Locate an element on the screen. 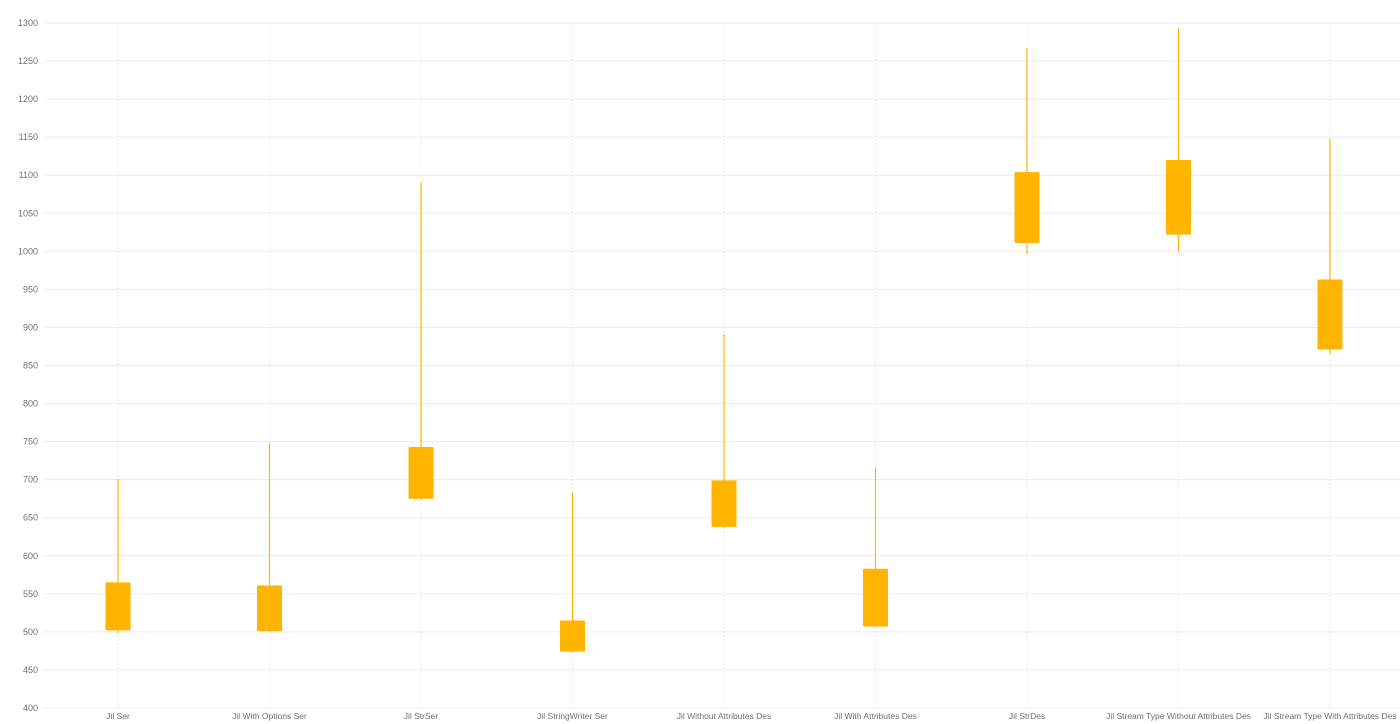  y-tick-label: 1000 is located at coordinates (28, 251).